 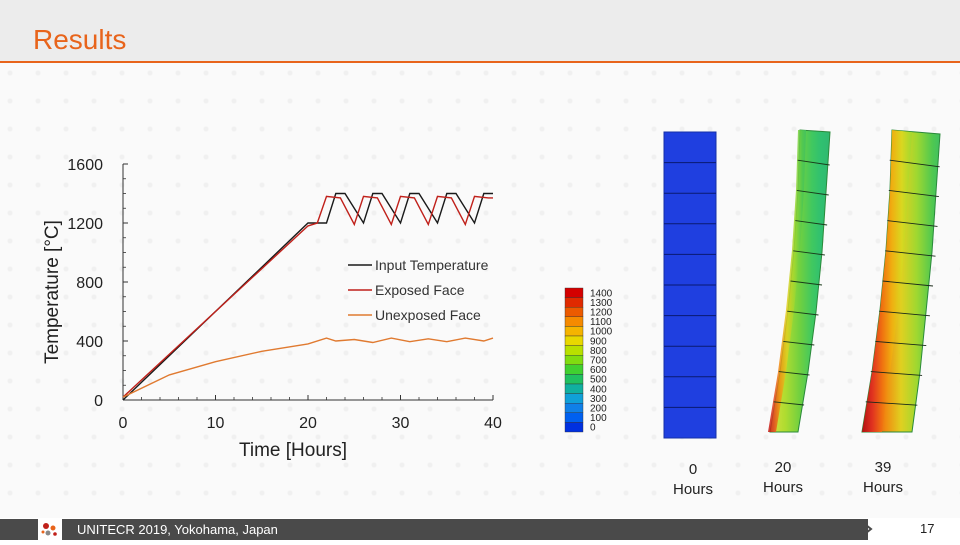 I want to click on header-band, so click(x=480, y=31).